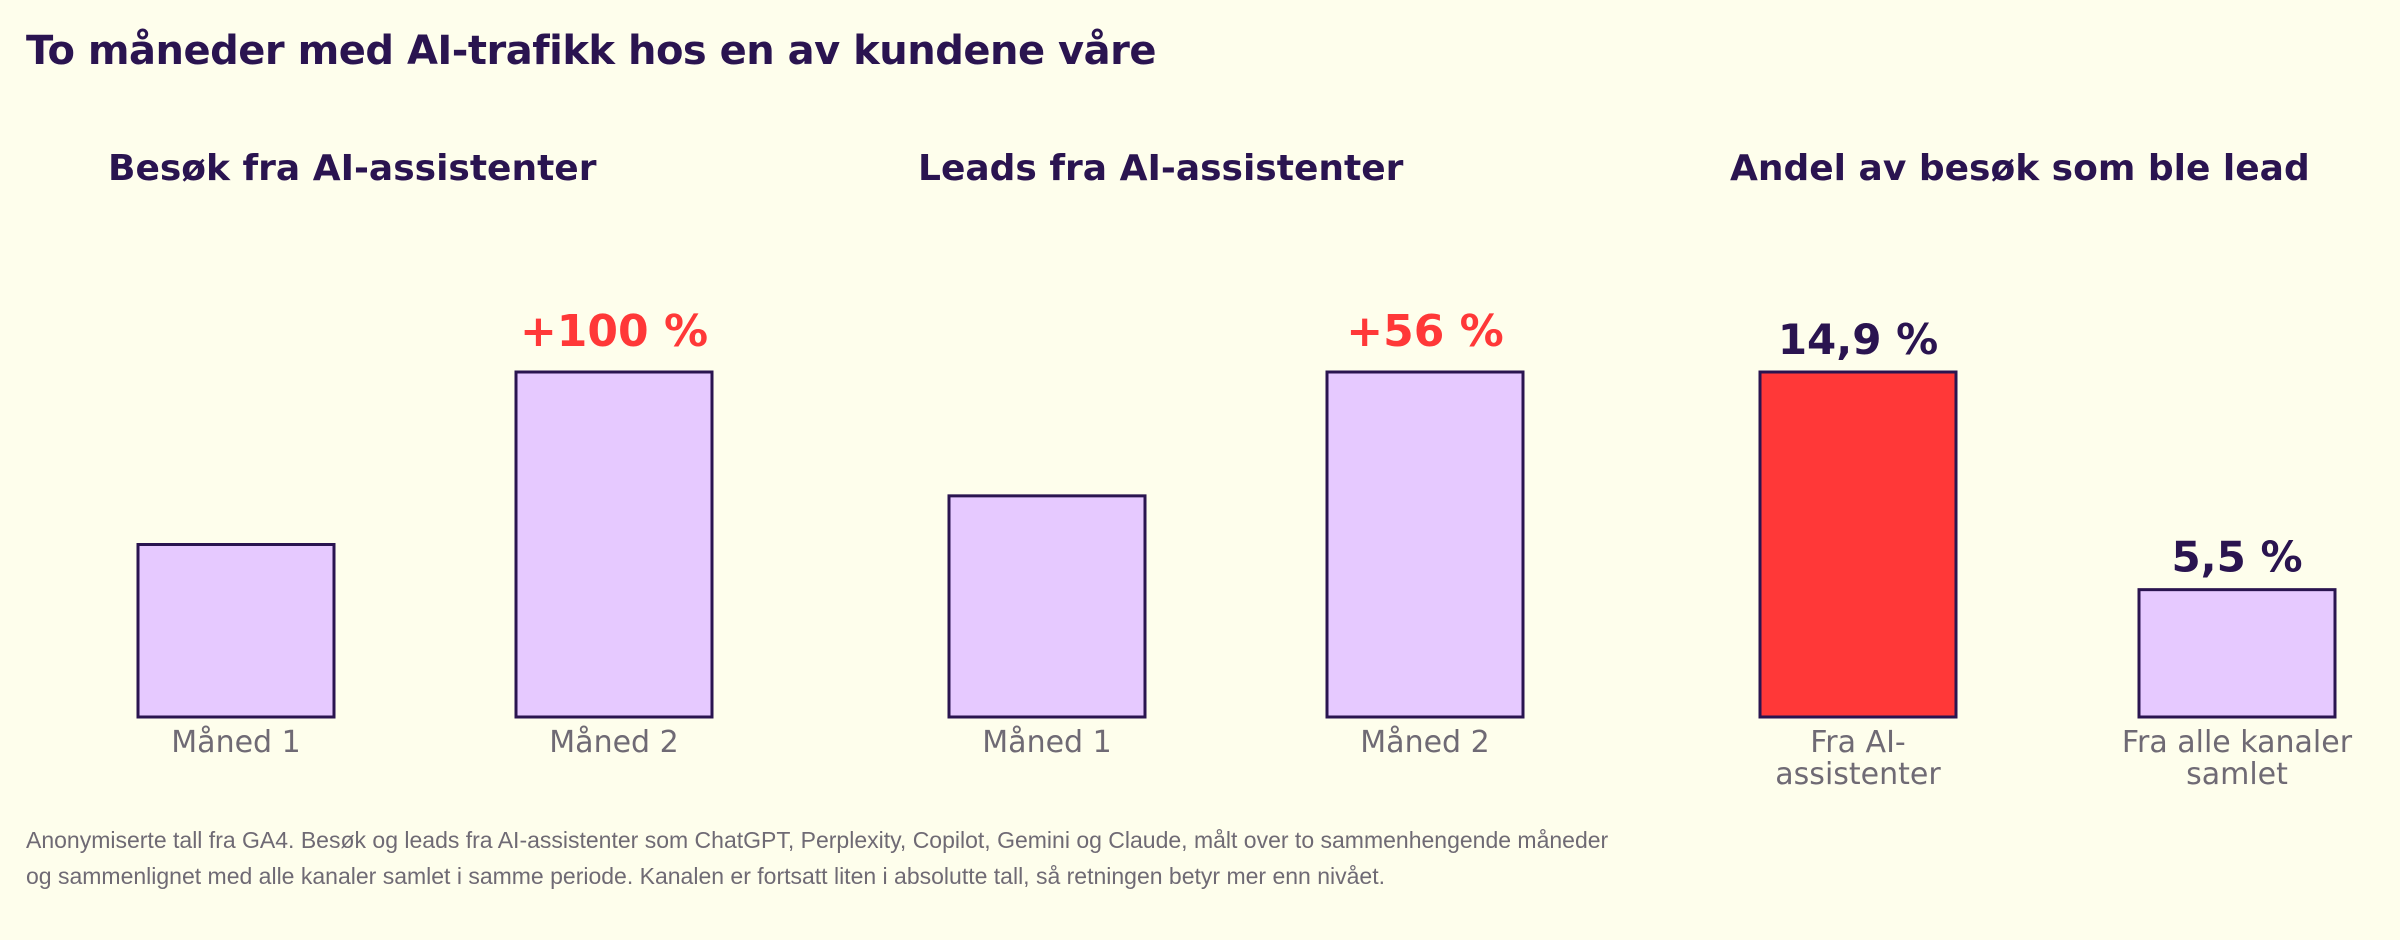 The width and height of the screenshot is (2400, 940). Describe the element at coordinates (2237, 742) in the screenshot. I see `category-label-line: Fra alle kanaler` at that location.